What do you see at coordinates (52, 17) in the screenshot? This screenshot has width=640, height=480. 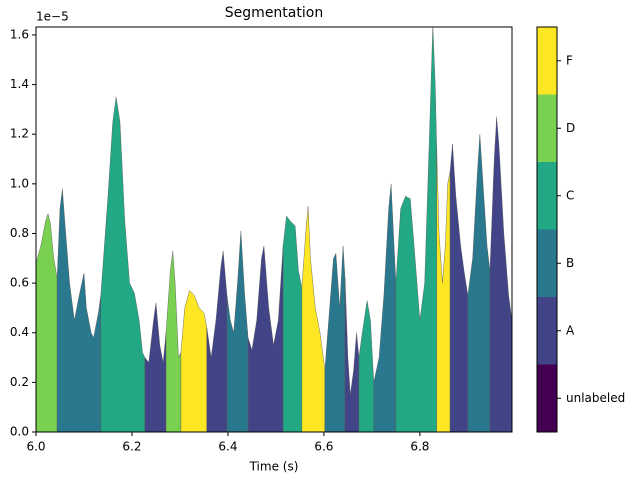 I see `y-offset-label: 1e−5` at bounding box center [52, 17].